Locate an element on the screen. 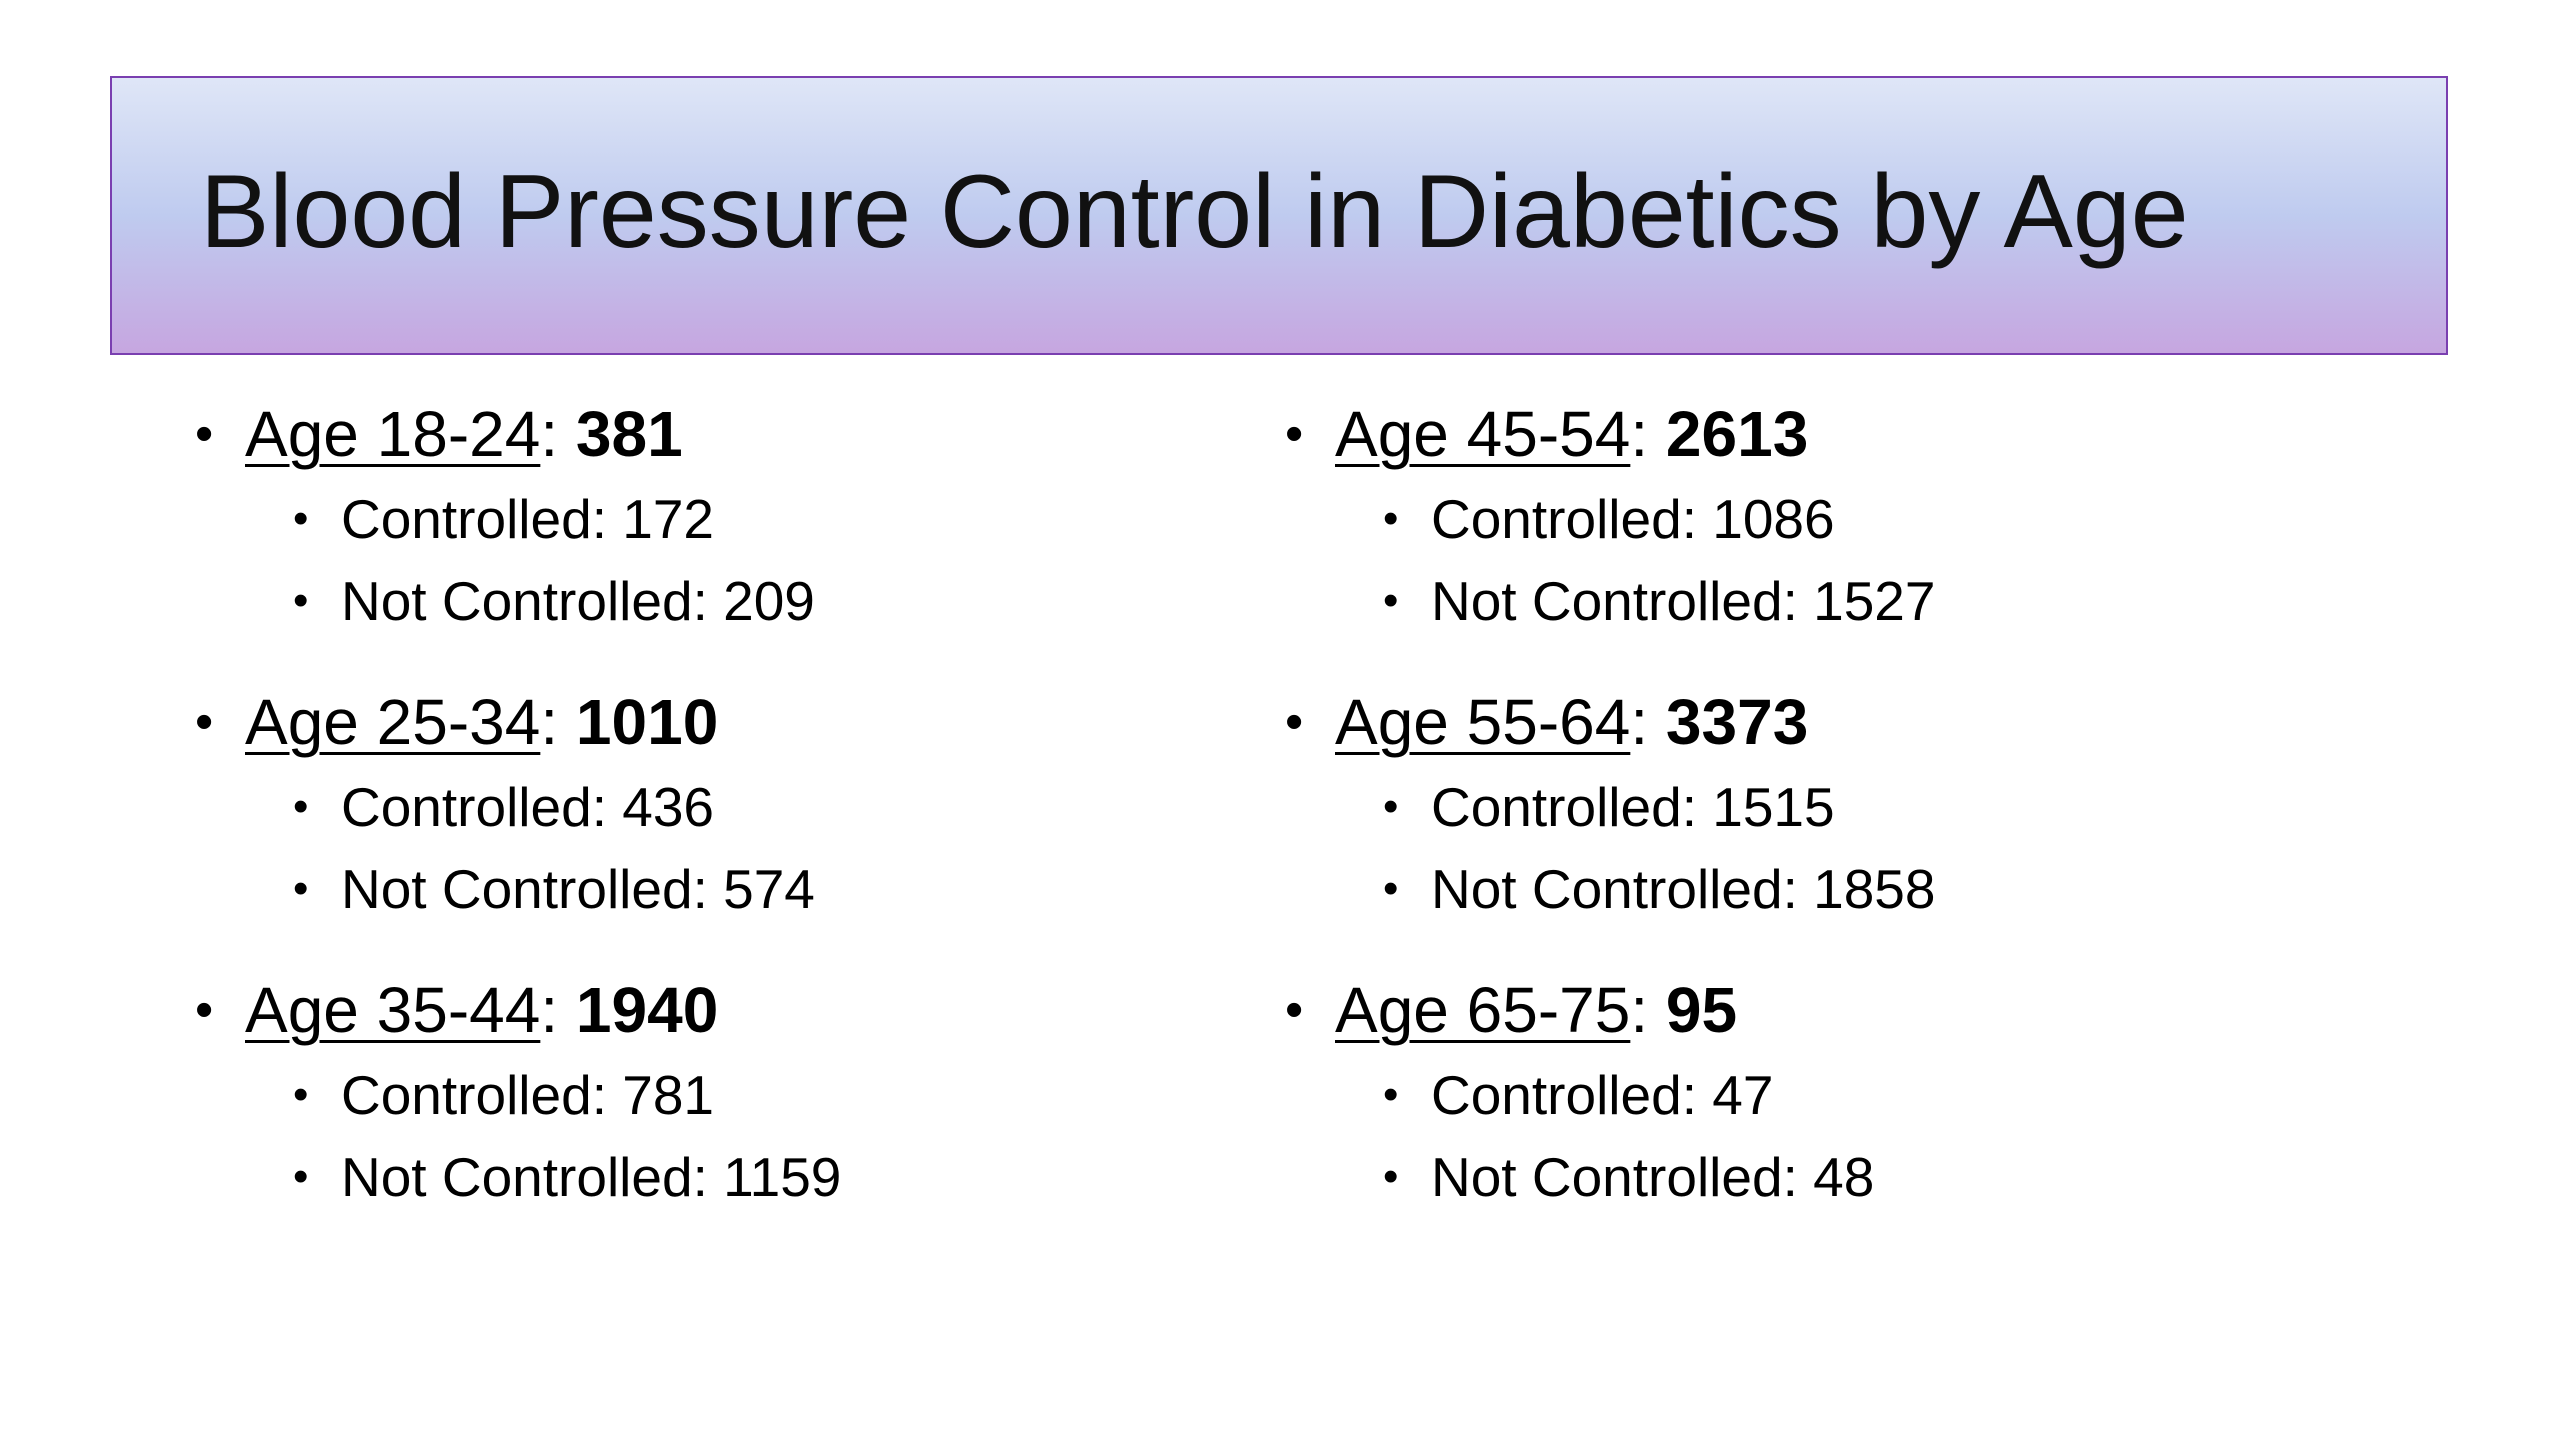  age-range-label: Age 35-44 is located at coordinates (393, 1010).